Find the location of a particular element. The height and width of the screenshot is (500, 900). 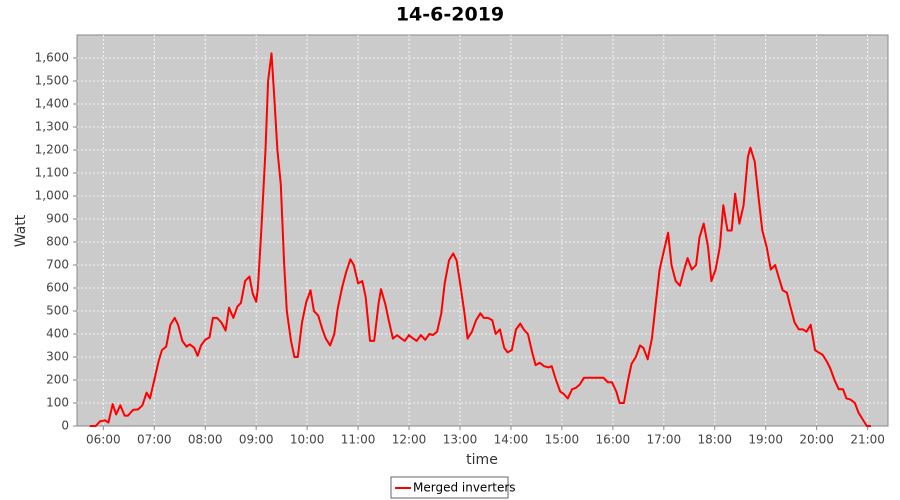

y-tick-label: 1,500 is located at coordinates (52, 81).